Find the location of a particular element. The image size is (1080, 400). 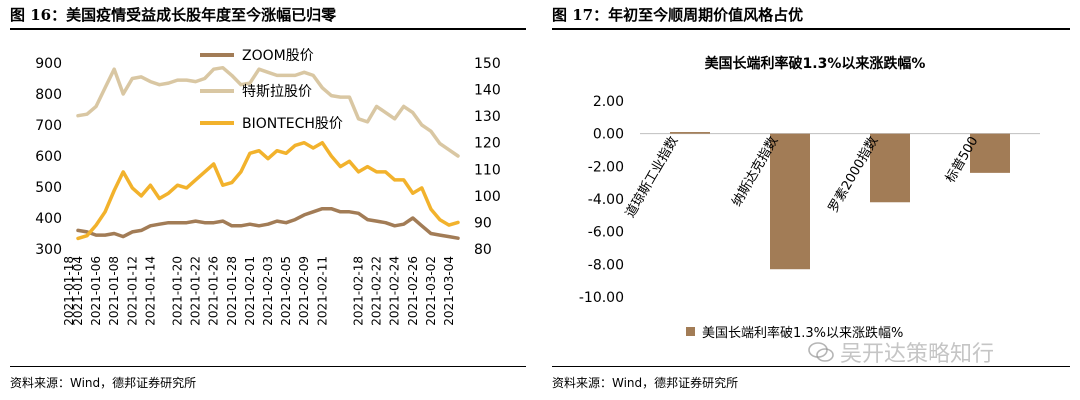

x-tick-label: 2021-01-06 is located at coordinates (96, 291).